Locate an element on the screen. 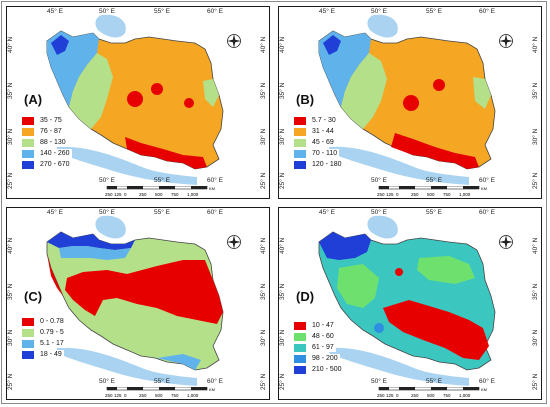  legend-label: 35 - 75 is located at coordinates (51, 120).